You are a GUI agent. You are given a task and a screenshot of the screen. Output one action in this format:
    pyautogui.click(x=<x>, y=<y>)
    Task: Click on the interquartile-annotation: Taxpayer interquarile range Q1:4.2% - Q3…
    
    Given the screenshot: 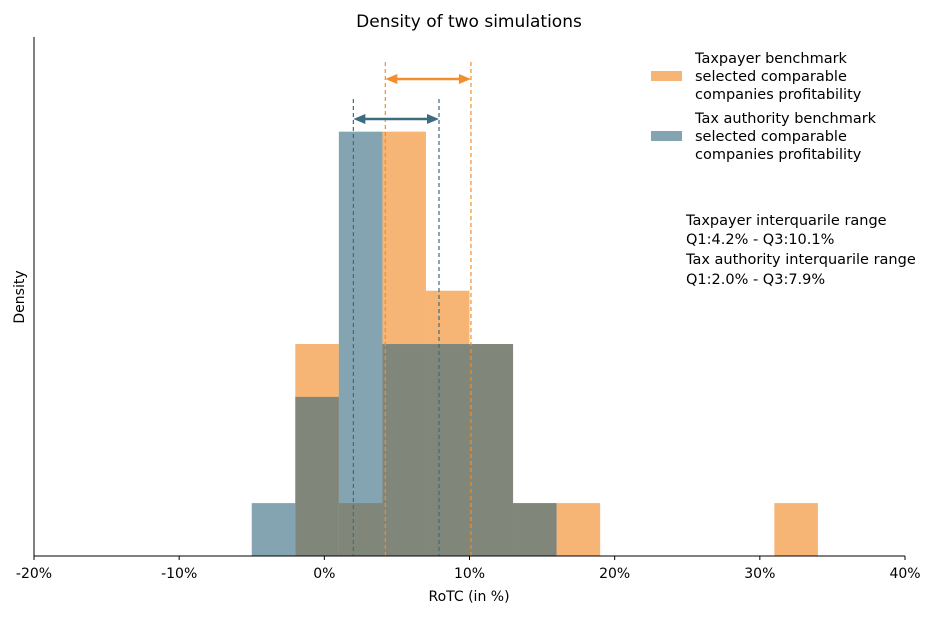 What is the action you would take?
    pyautogui.click(x=802, y=250)
    